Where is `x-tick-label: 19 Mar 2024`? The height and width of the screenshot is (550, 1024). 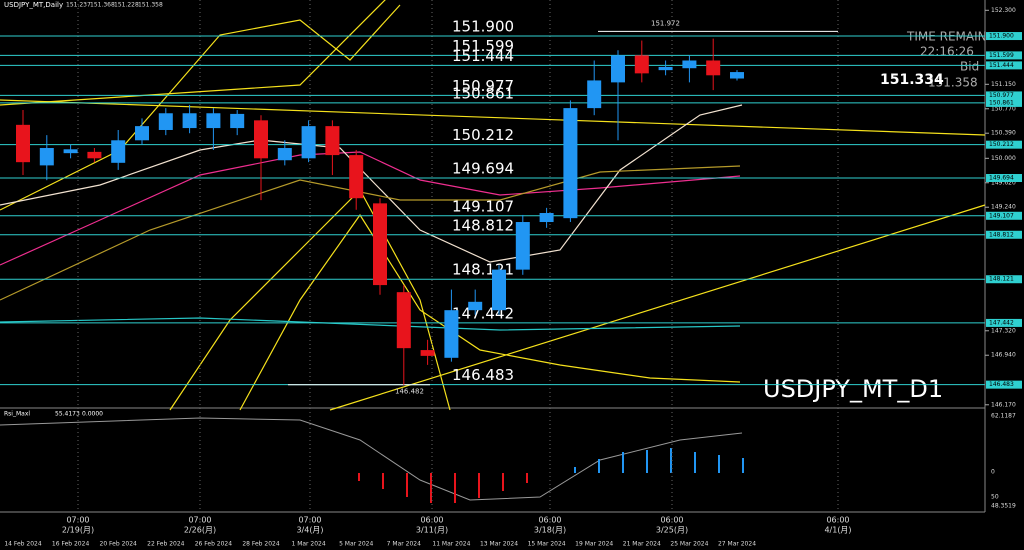 x-tick-label: 19 Mar 2024 is located at coordinates (594, 544).